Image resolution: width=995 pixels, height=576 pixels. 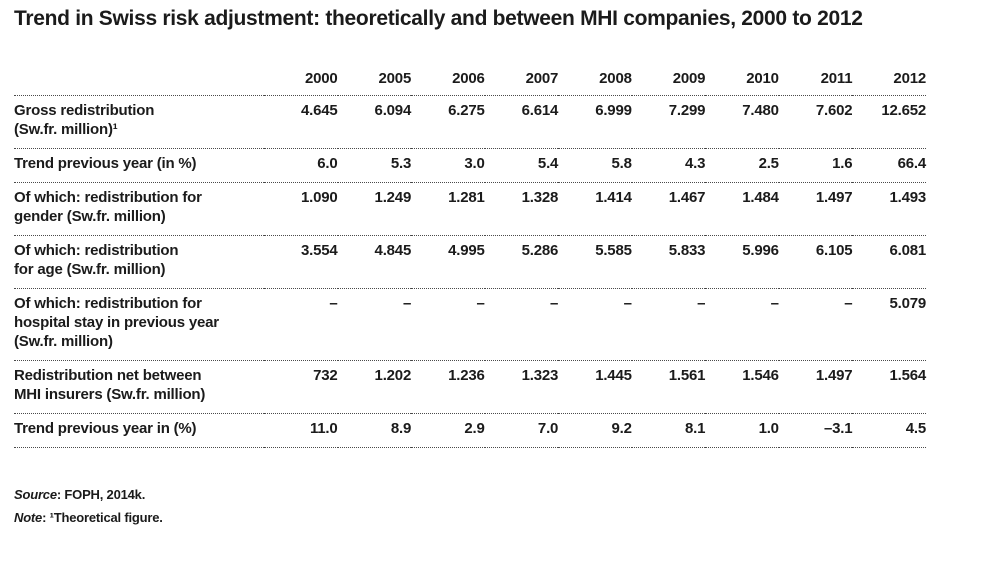 What do you see at coordinates (448, 122) in the screenshot?
I see `cell-value: 6.275` at bounding box center [448, 122].